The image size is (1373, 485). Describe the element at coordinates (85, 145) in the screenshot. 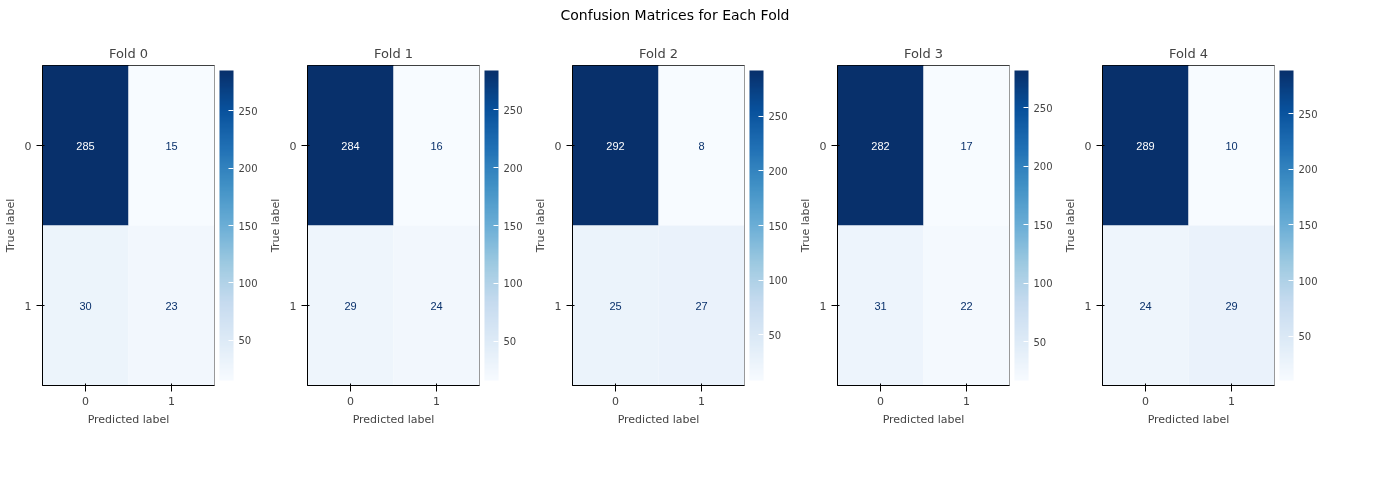

I see `data-label: 285` at that location.